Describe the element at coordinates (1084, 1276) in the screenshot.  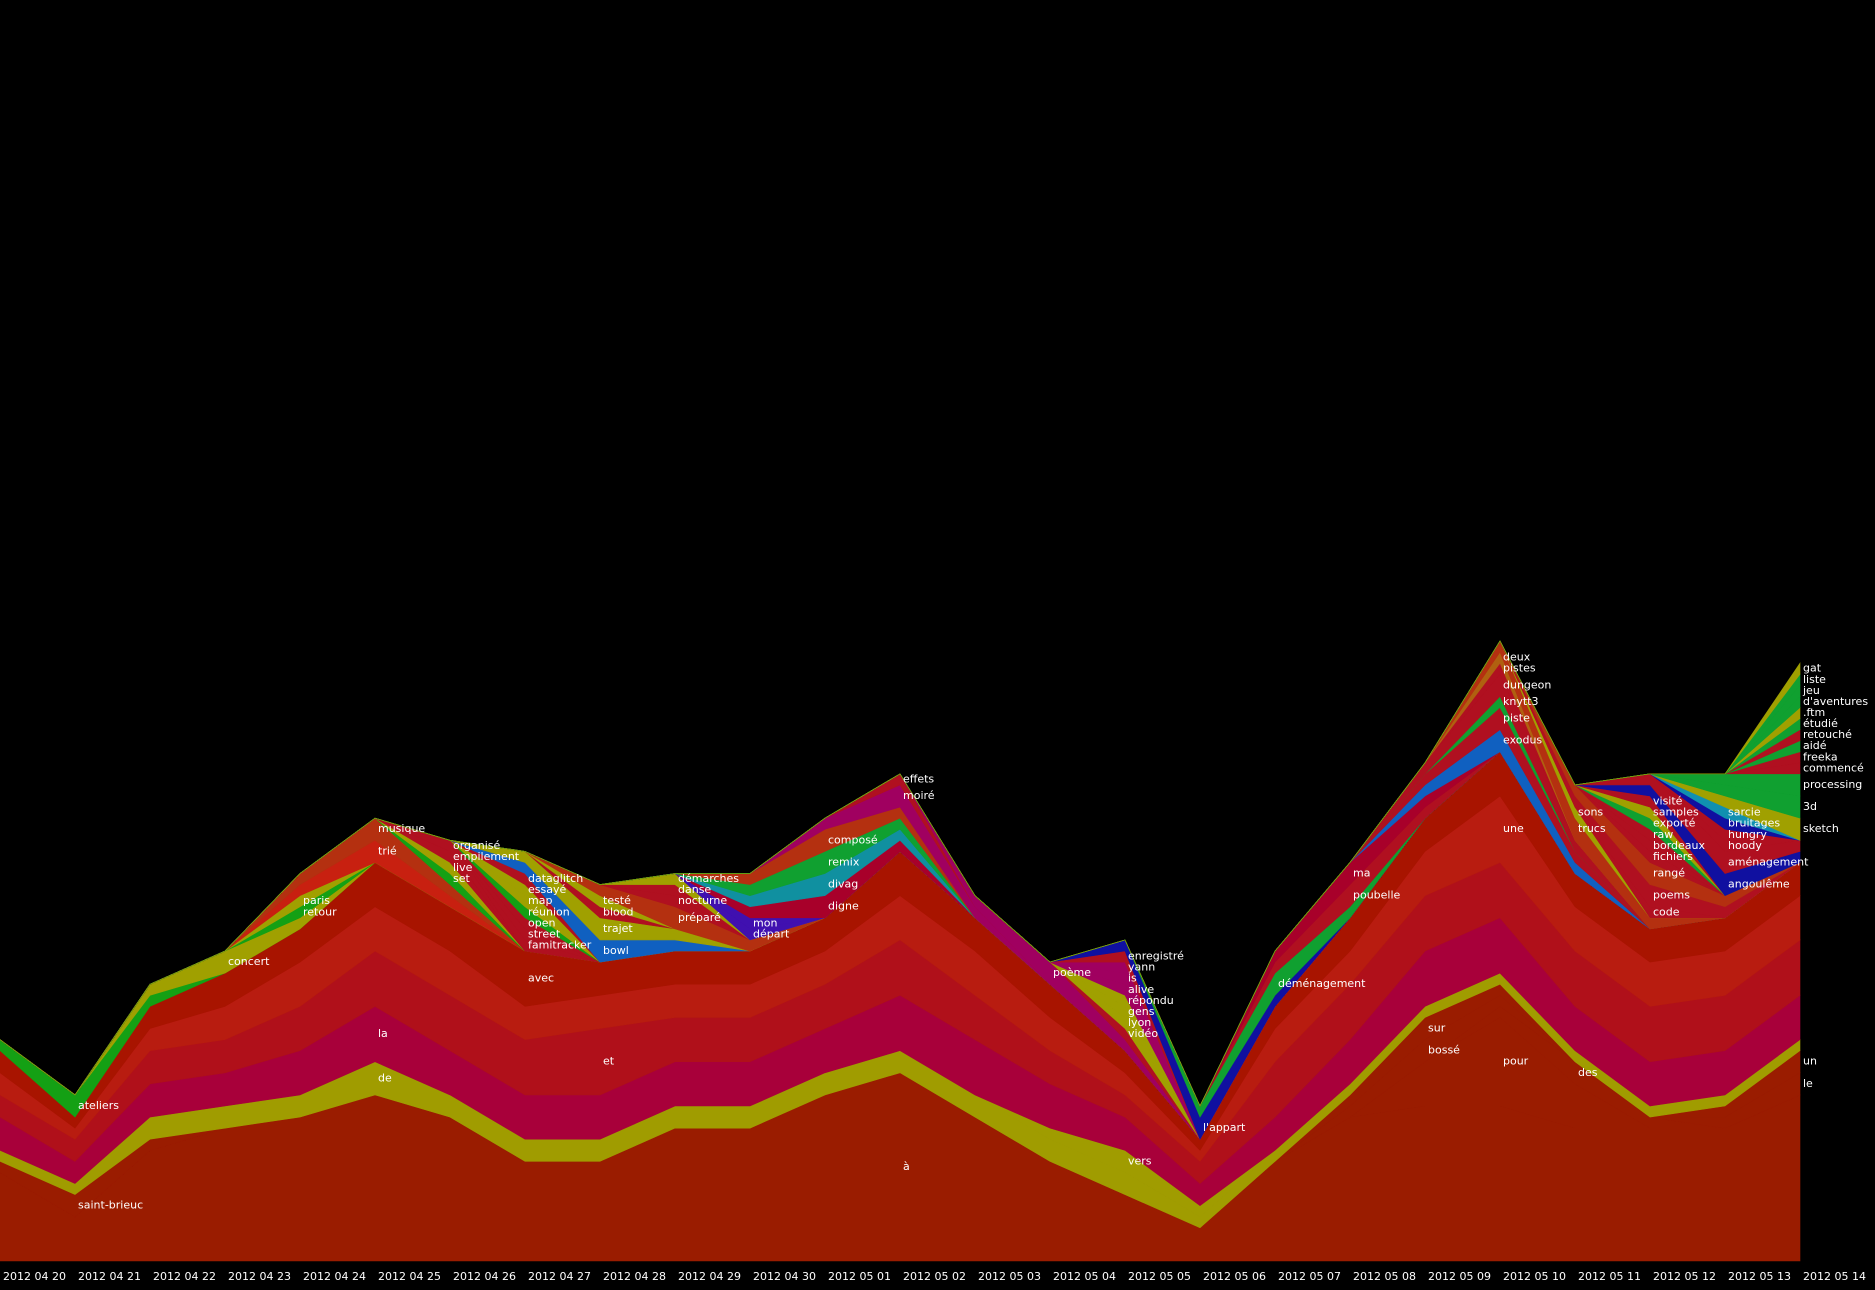
I see `x-tick-label: 2012 05 04` at that location.